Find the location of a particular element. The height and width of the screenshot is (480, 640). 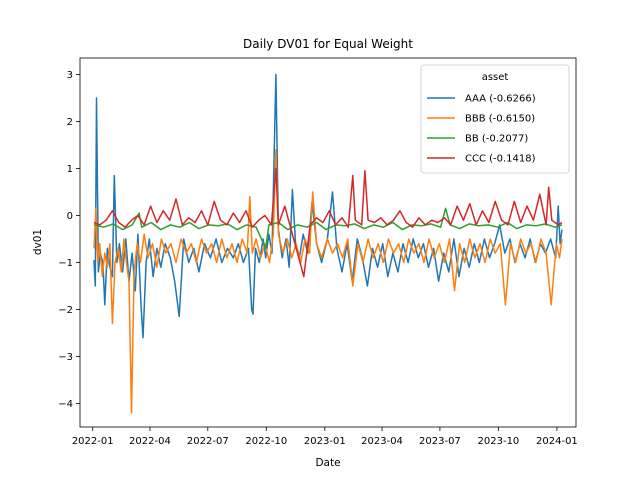

x-tick-label: 2023-04 is located at coordinates (382, 441).